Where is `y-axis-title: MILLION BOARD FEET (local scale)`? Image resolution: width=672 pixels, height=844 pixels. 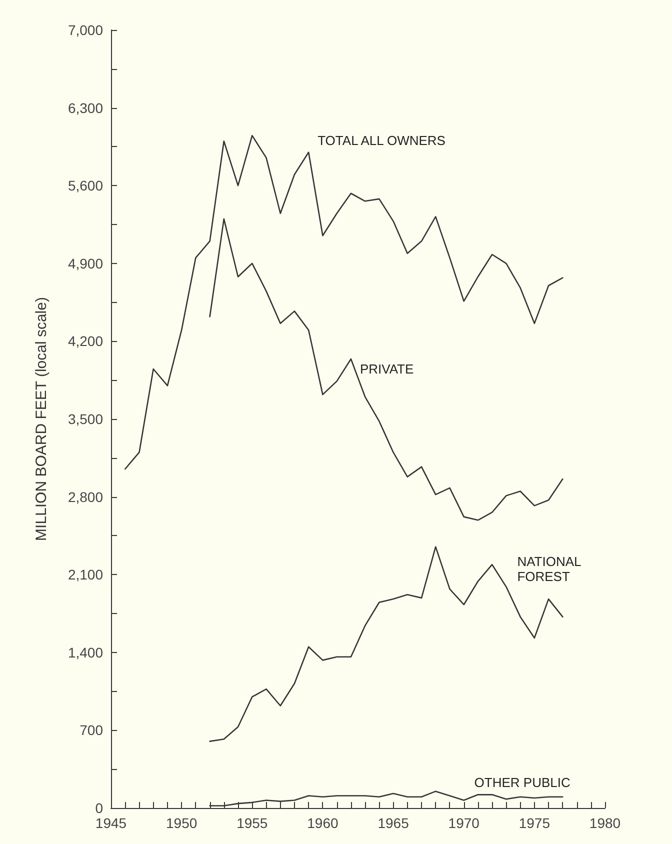 y-axis-title: MILLION BOARD FEET (local scale) is located at coordinates (41, 419).